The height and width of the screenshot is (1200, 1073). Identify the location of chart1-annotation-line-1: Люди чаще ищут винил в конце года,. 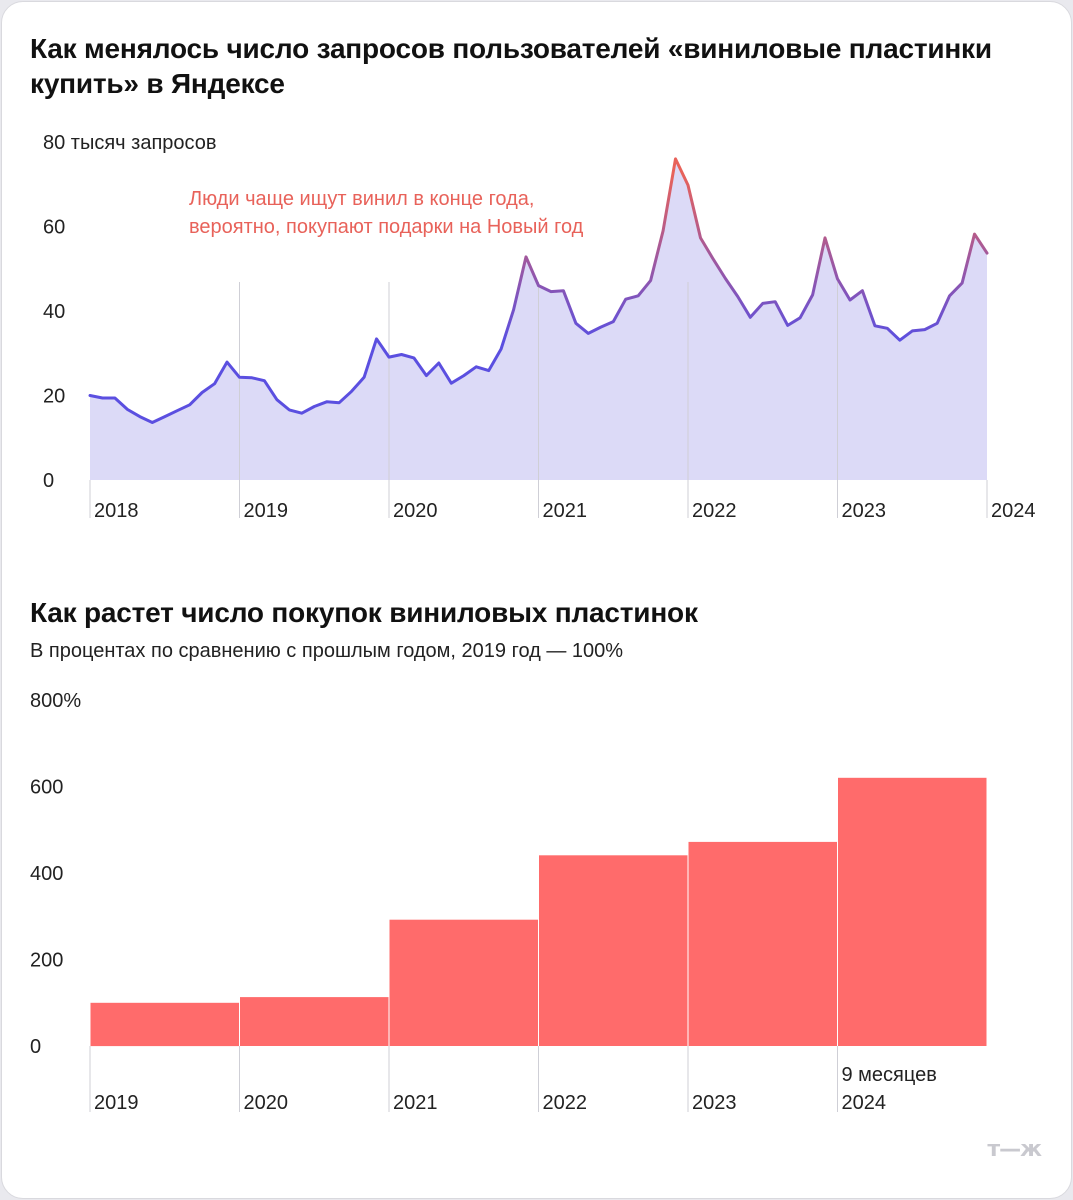
(361, 199).